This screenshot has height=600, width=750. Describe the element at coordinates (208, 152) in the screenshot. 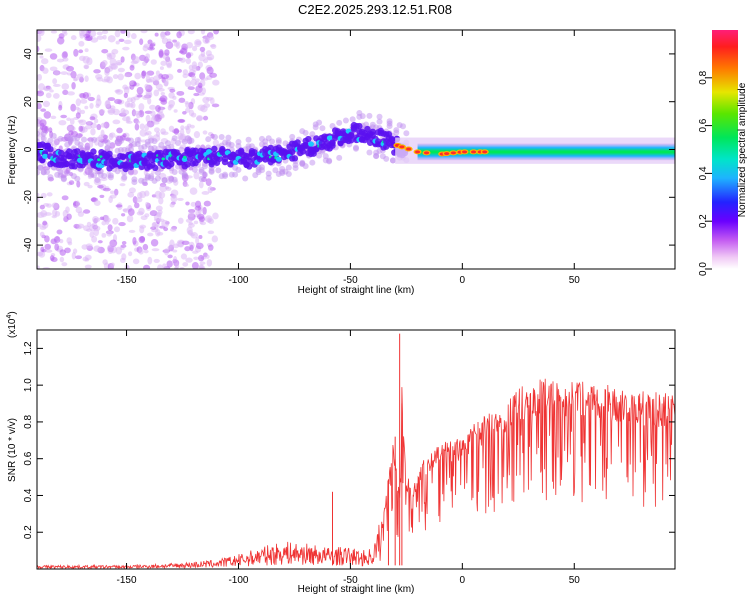

I see `ridge-peak` at that location.